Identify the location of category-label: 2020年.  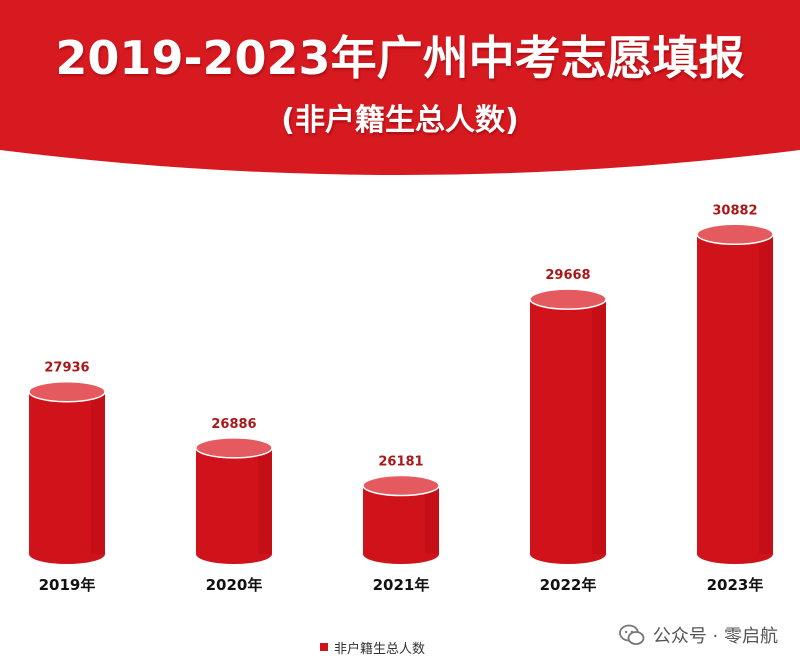
(234, 585).